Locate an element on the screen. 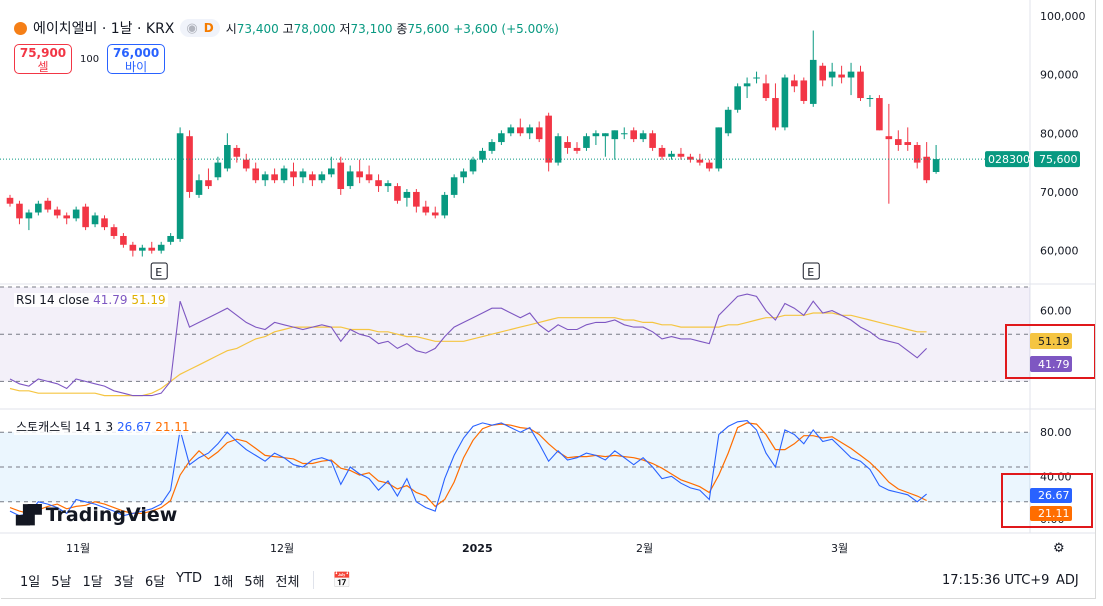  time-tick-label: 2025 is located at coordinates (477, 548).